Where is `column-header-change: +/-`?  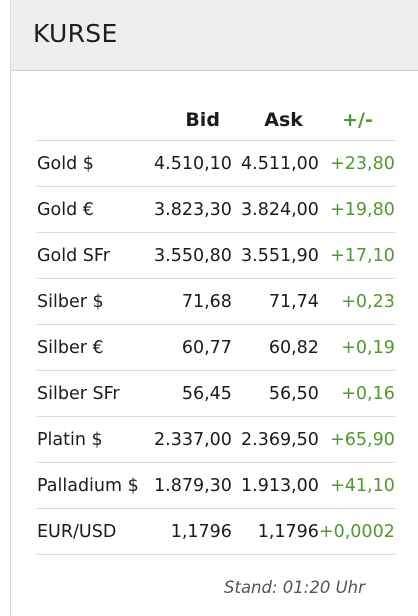 column-header-change: +/- is located at coordinates (357, 120).